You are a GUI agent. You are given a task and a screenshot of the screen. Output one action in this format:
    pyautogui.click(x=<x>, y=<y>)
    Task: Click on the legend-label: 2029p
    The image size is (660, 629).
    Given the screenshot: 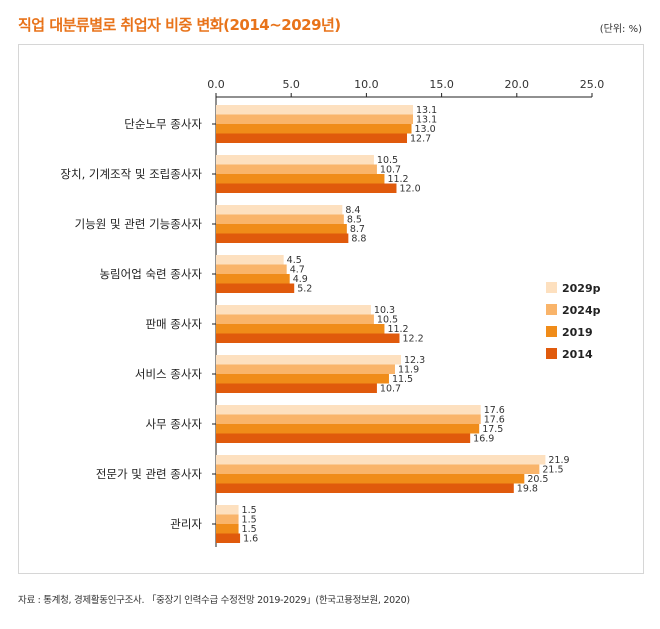 What is the action you would take?
    pyautogui.click(x=581, y=288)
    